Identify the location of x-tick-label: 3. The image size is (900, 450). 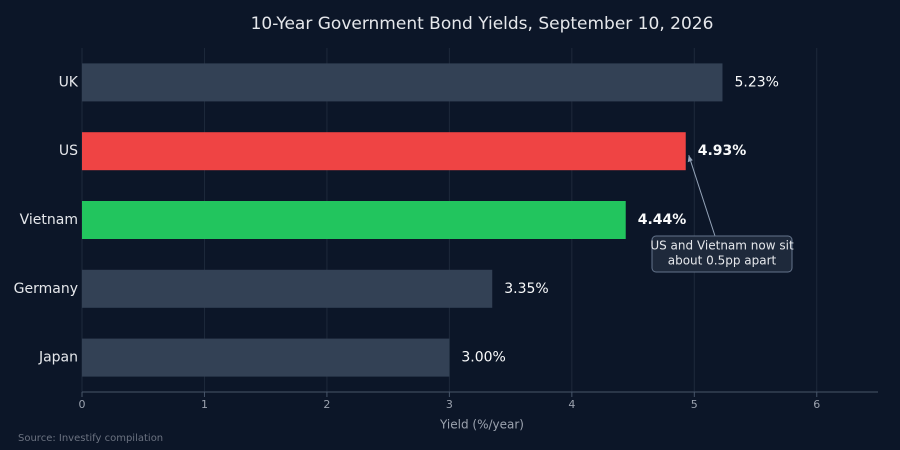
(449, 404).